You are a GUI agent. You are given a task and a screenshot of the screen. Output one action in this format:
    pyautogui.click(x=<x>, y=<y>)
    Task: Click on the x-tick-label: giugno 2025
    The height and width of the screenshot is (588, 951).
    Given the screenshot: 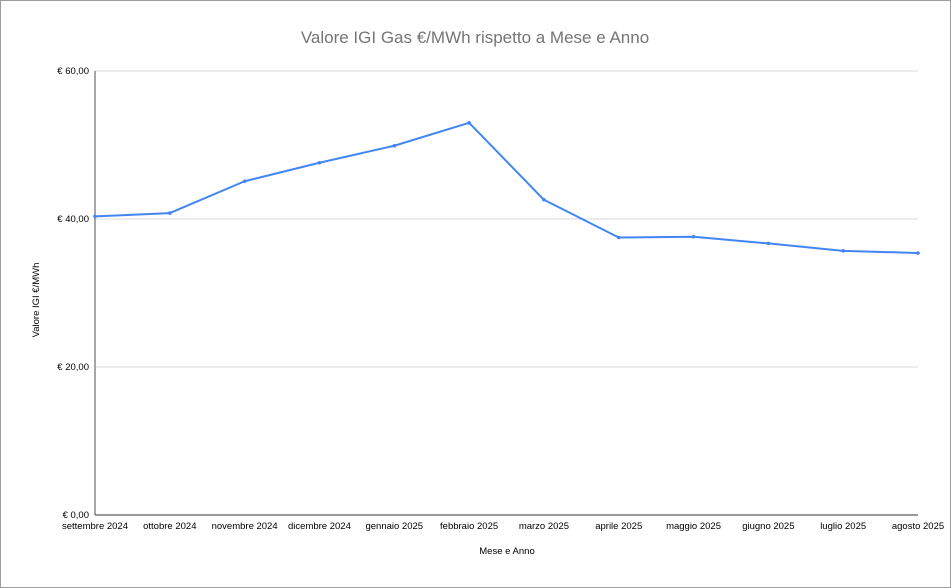 What is the action you would take?
    pyautogui.click(x=768, y=526)
    